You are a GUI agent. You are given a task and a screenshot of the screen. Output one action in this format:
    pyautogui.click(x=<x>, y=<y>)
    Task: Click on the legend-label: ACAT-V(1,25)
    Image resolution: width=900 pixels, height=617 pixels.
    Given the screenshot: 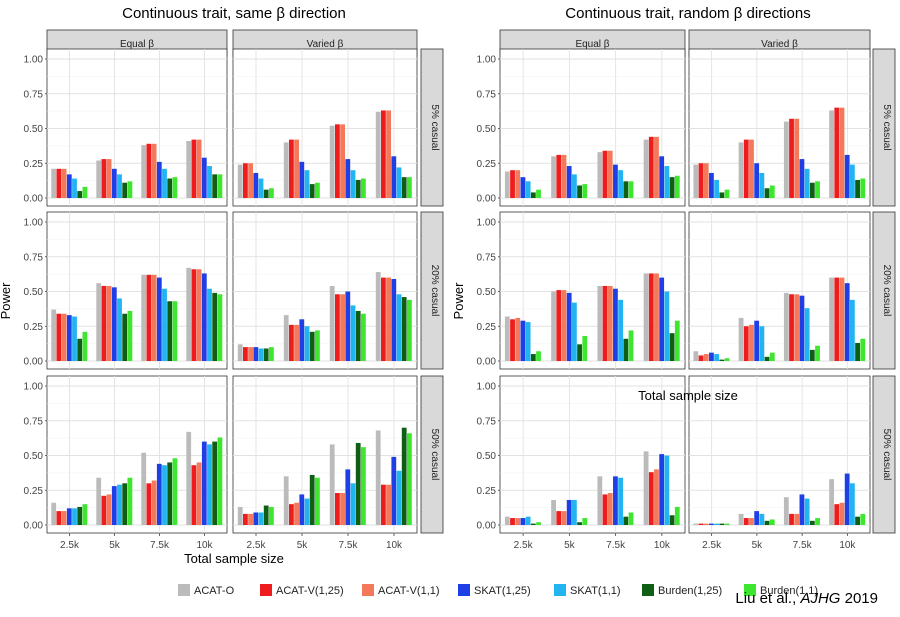 What is the action you would take?
    pyautogui.click(x=310, y=591)
    